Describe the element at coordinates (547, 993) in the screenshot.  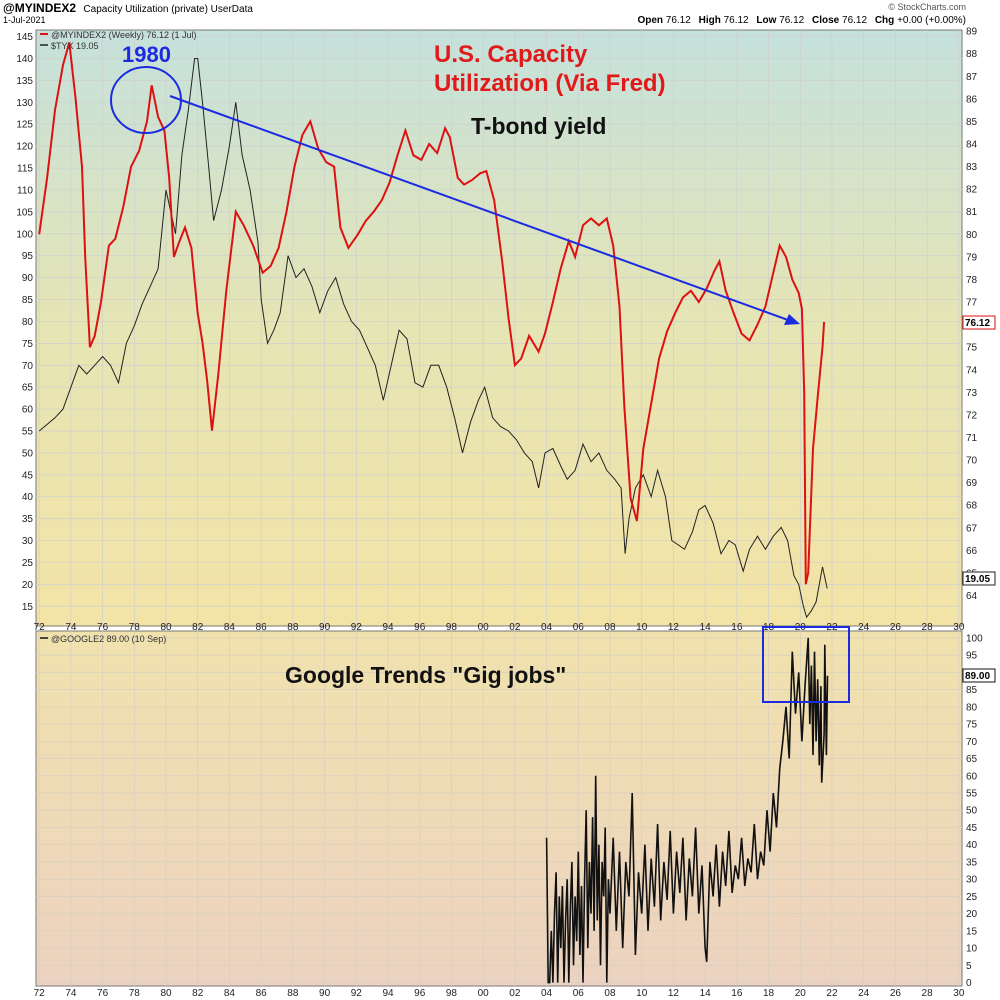
I see `x-tick-label-bottom: 04` at that location.